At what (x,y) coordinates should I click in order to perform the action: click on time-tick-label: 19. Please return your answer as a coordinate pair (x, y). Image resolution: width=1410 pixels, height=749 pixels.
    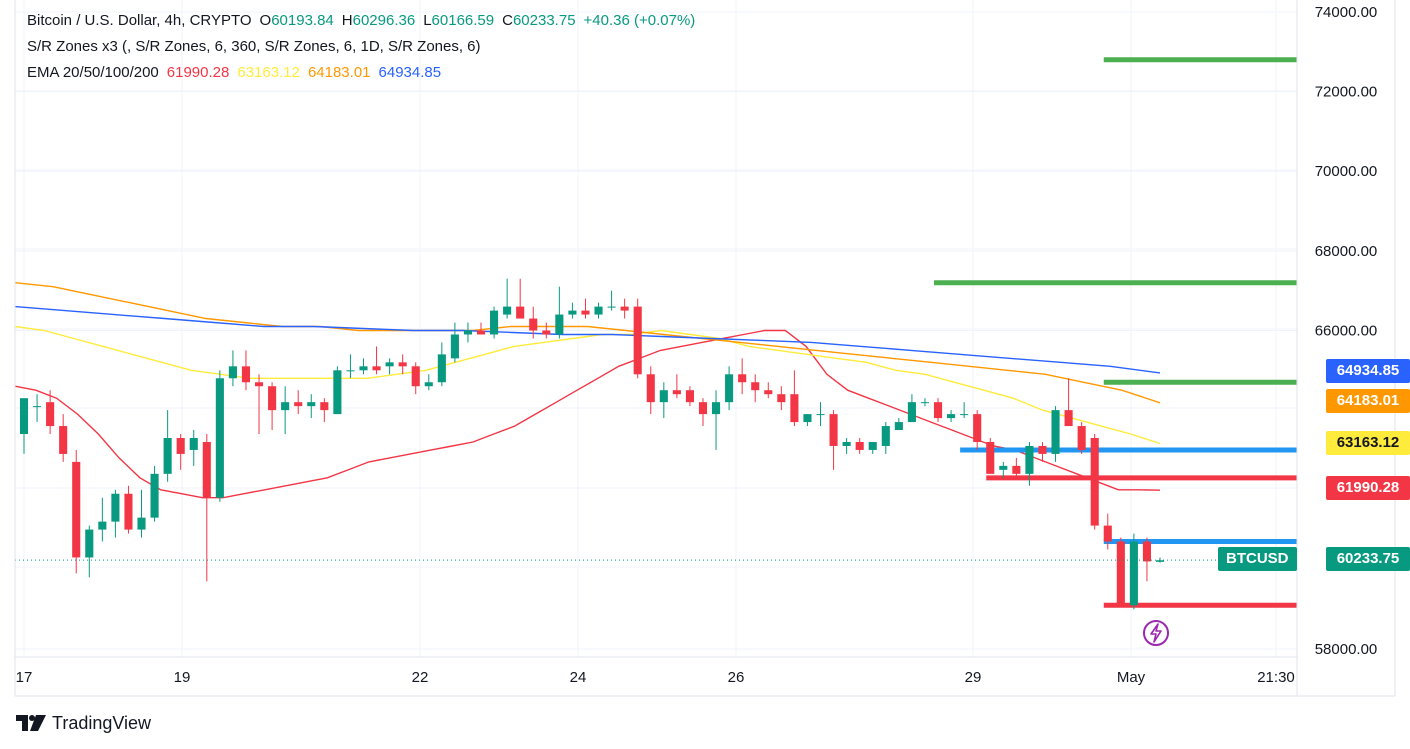
    Looking at the image, I should click on (182, 677).